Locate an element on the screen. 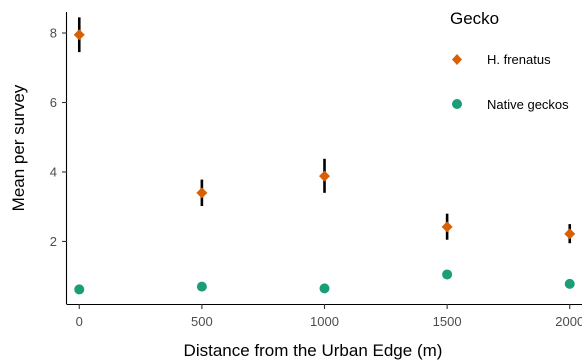 This screenshot has height=361, width=582. x-axis-ticks: 0 500 1000 1500 2000 is located at coordinates (329, 316).